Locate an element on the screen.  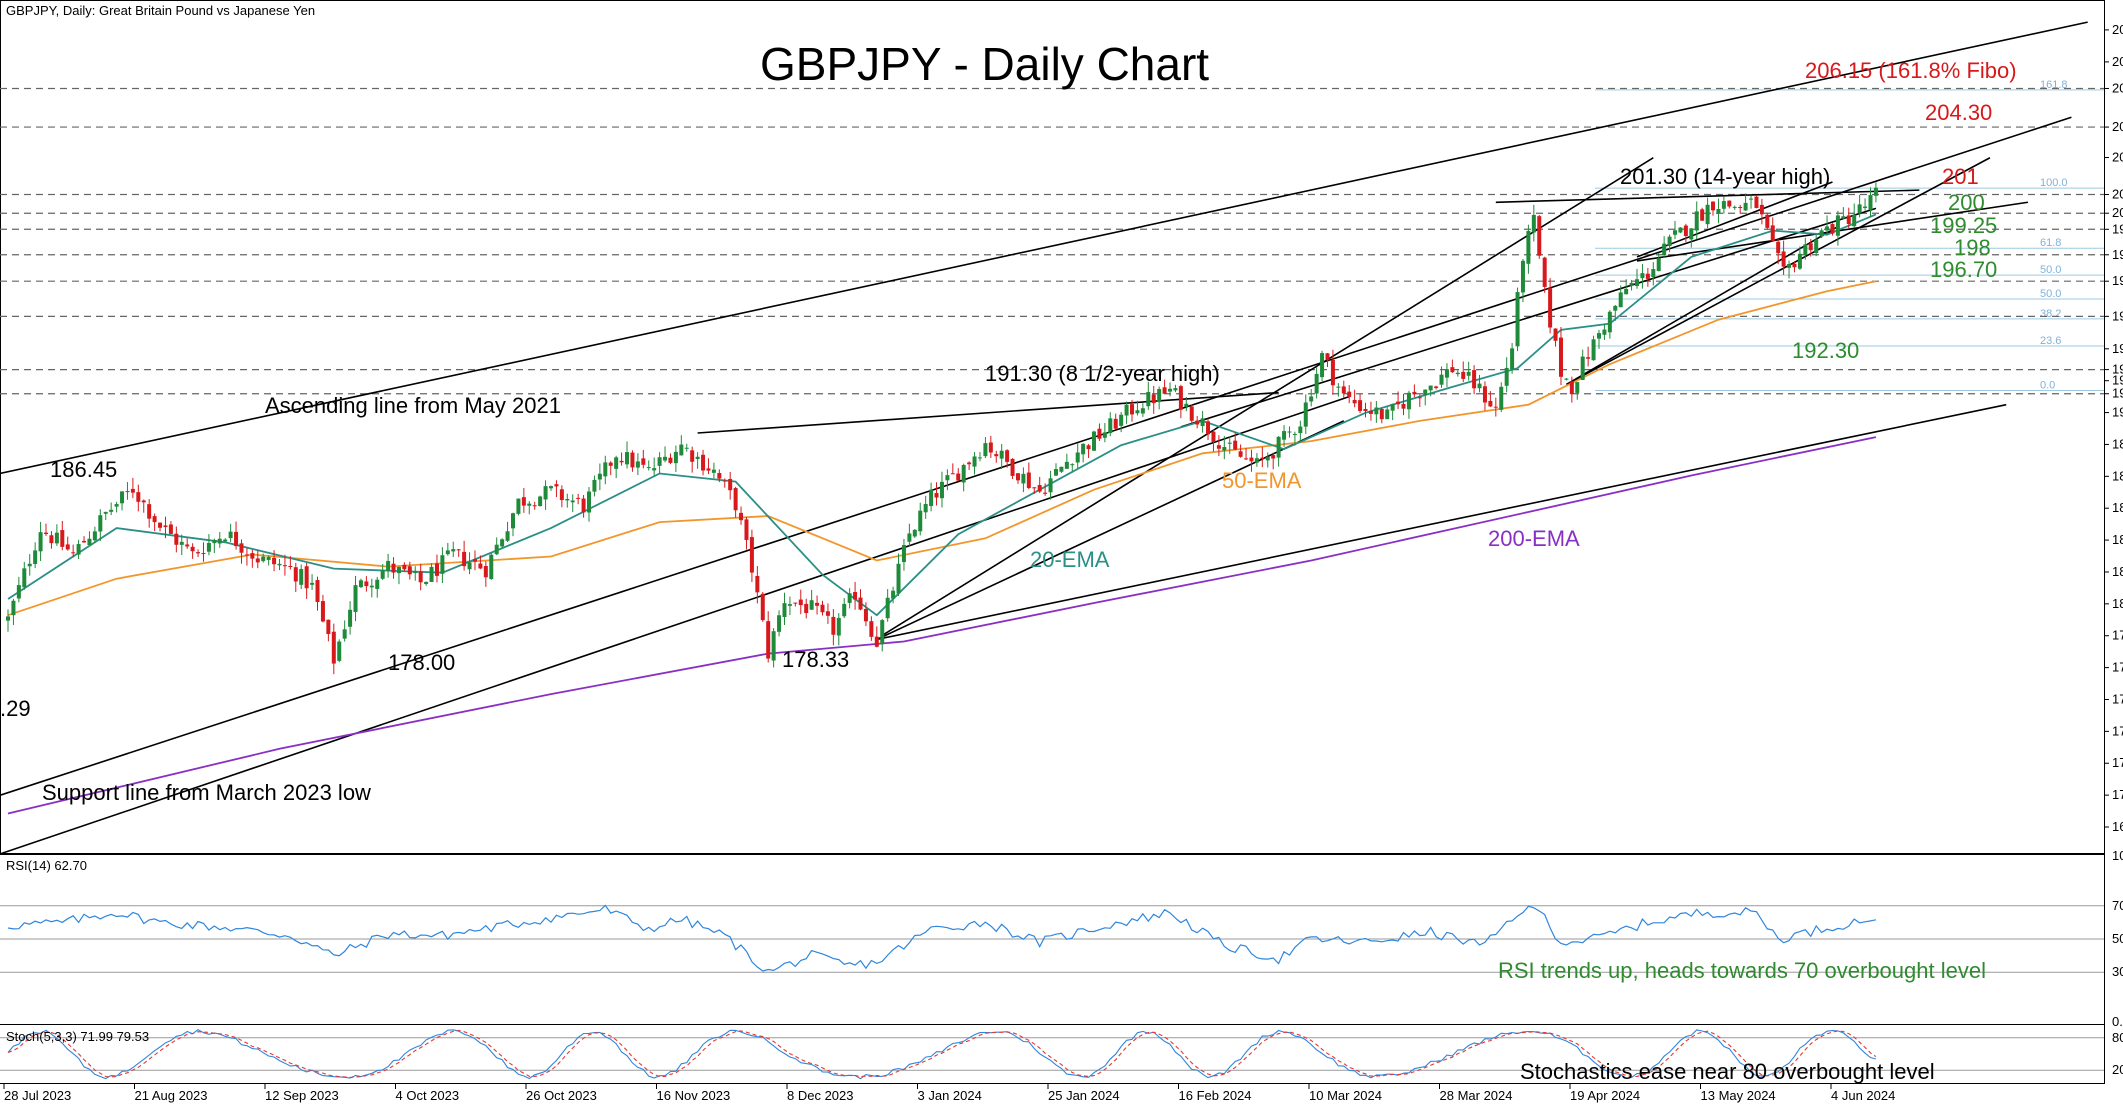
time-tick-label: 25 Jan 2024 is located at coordinates (1084, 1095).